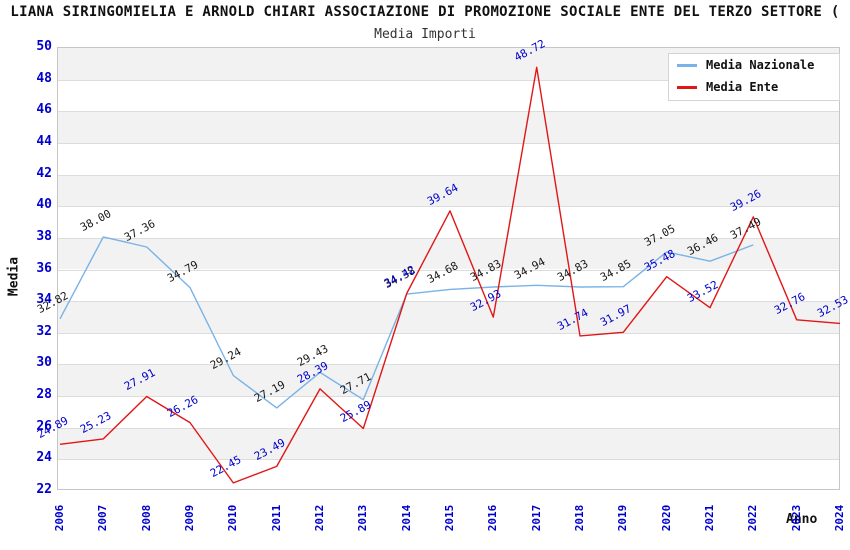 This screenshot has width=850, height=550. What do you see at coordinates (103, 518) in the screenshot?
I see `x-tick-label: 2007` at bounding box center [103, 518].